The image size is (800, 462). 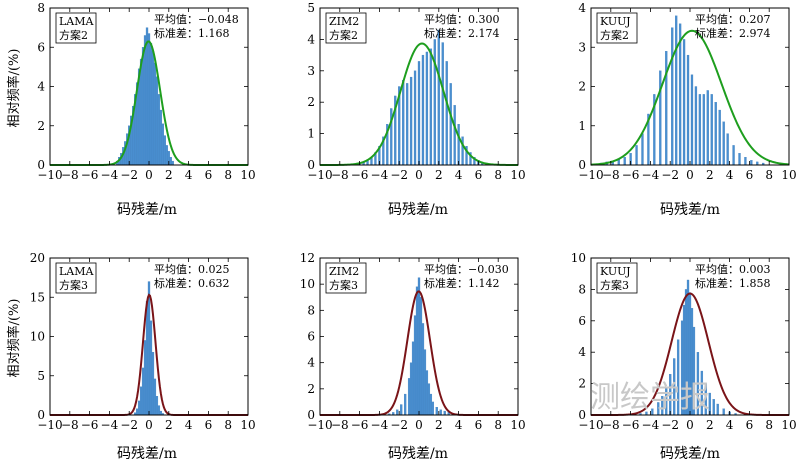 I want to click on mean-stat: 平均值：−0.030, so click(x=466, y=269).